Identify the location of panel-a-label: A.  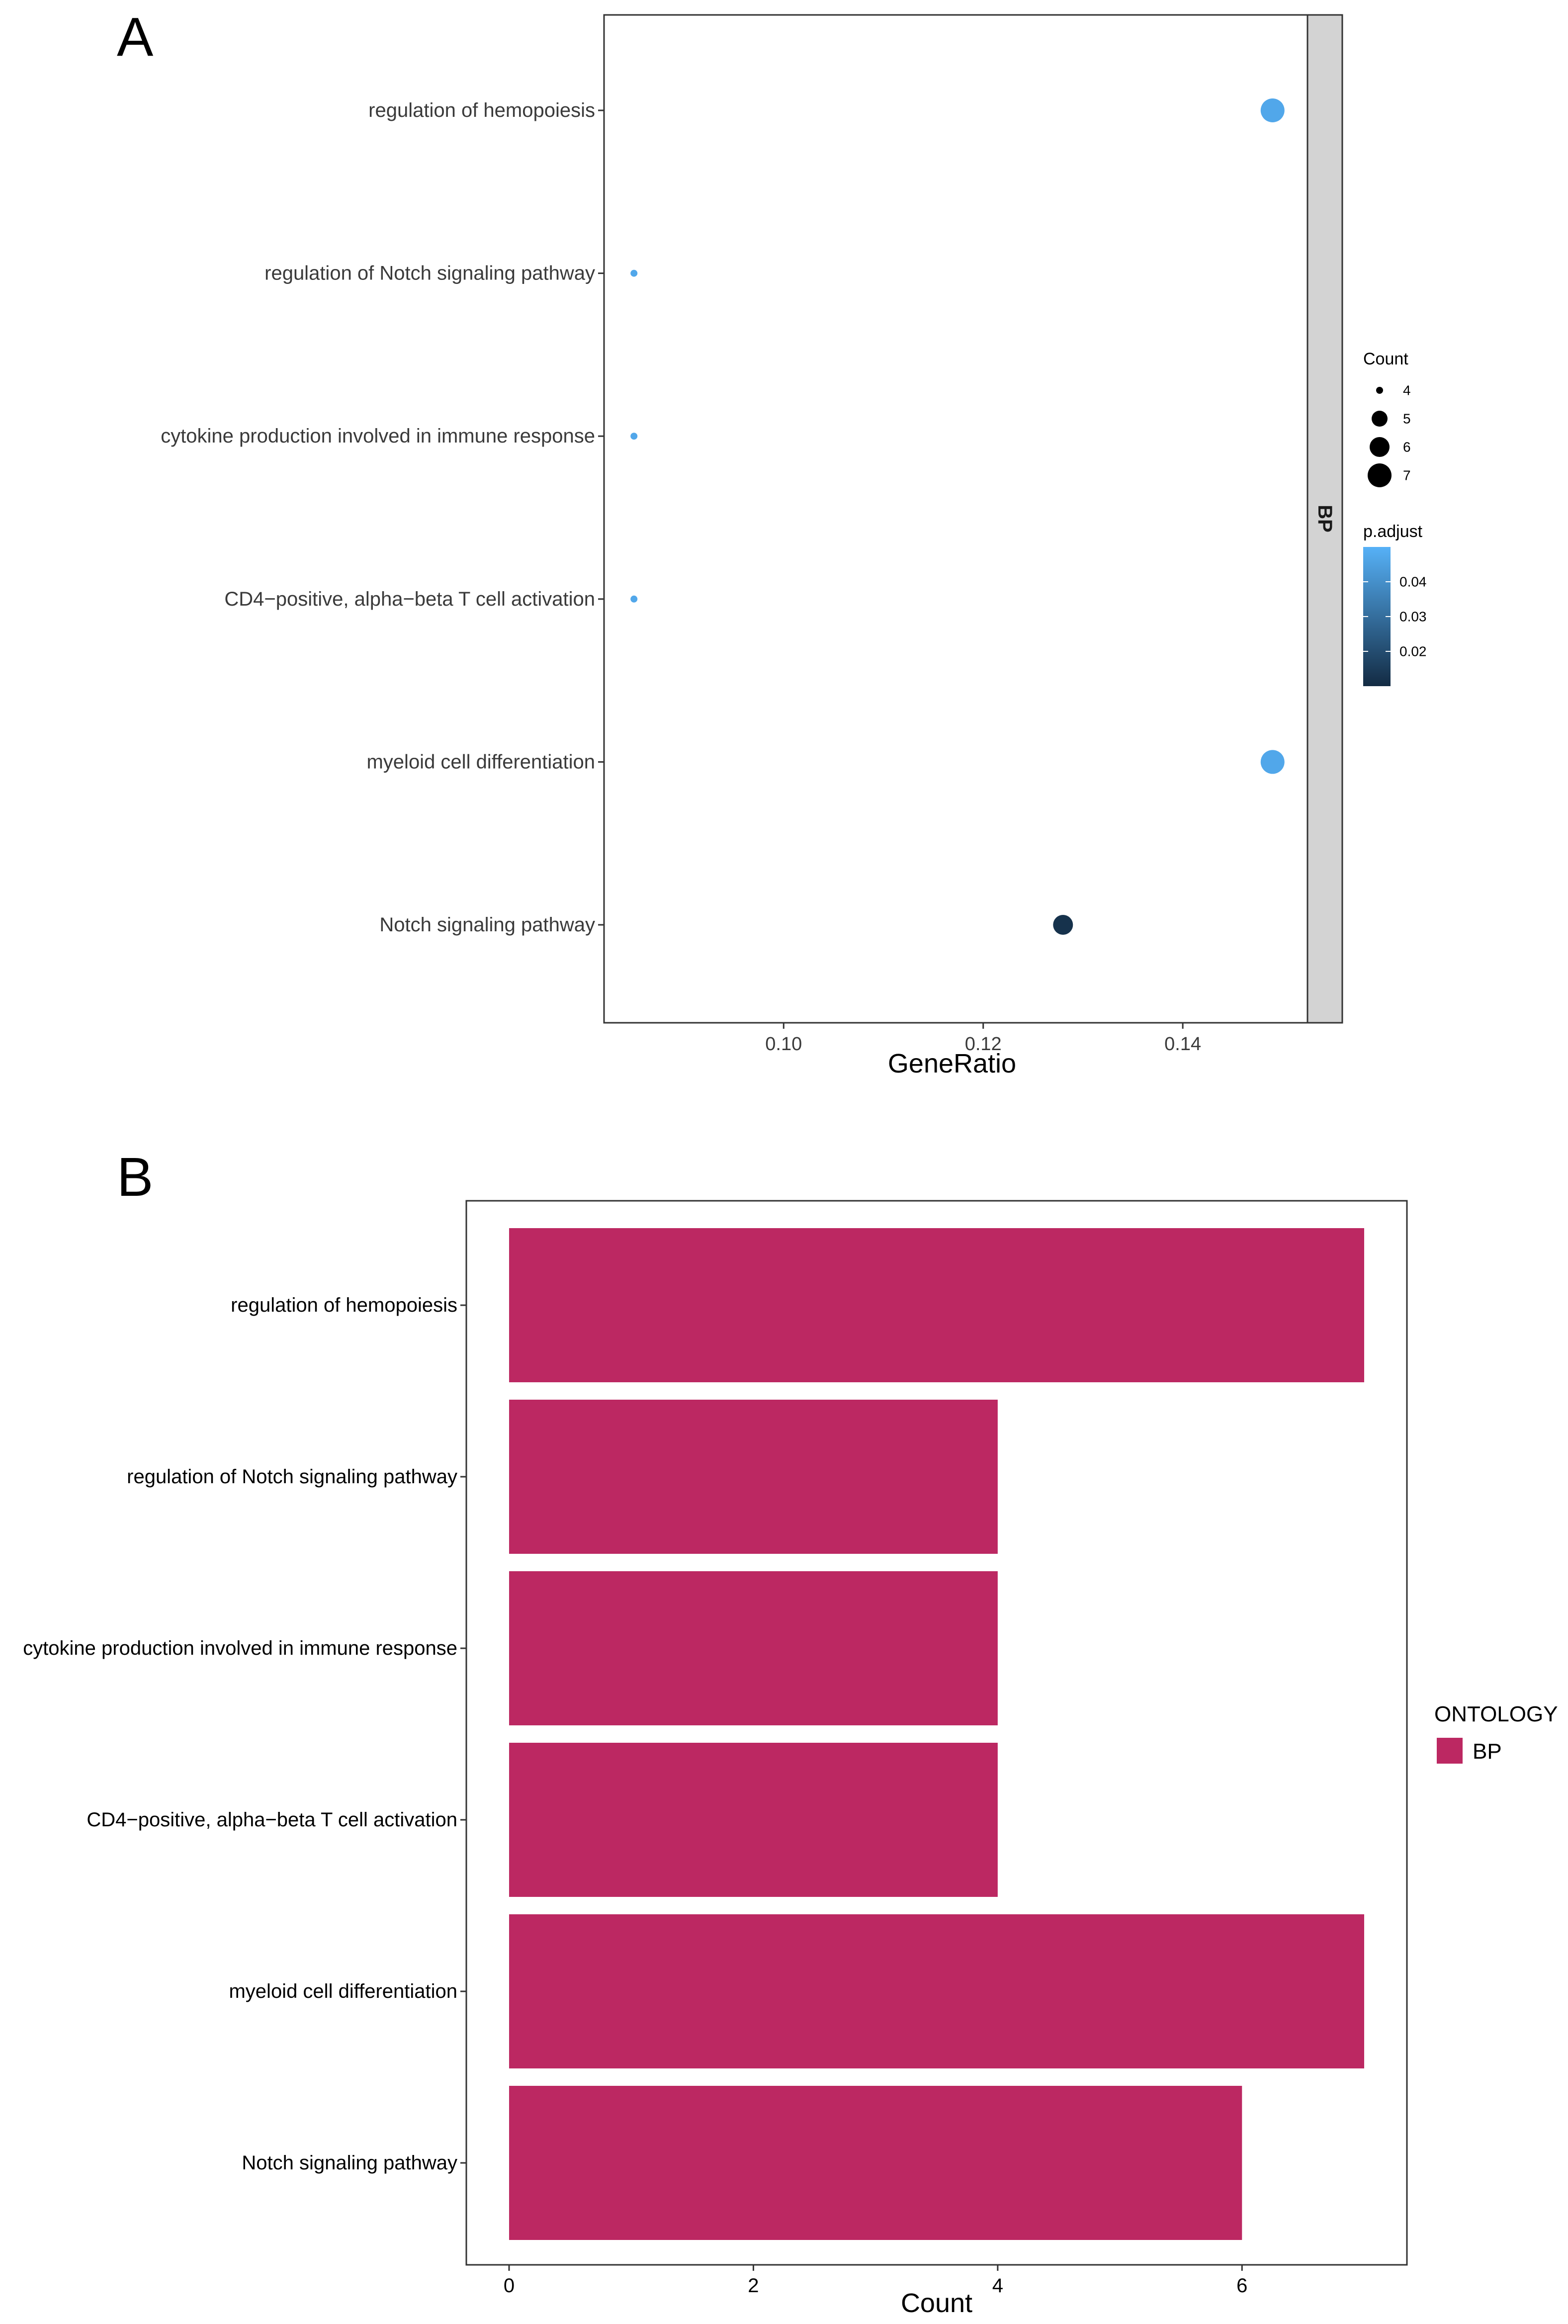
(135, 37).